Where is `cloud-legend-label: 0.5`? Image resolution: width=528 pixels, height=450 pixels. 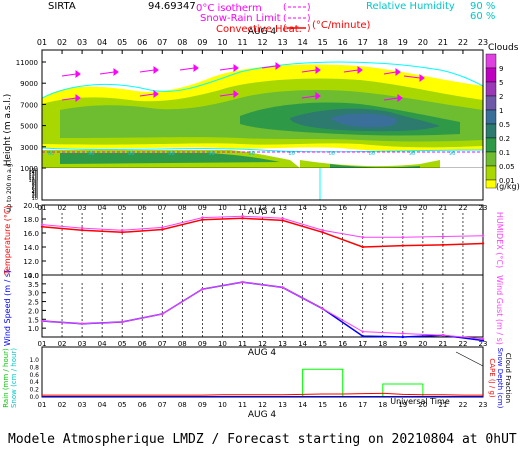
cloud-legend-label: 0.5 is located at coordinates (504, 125).